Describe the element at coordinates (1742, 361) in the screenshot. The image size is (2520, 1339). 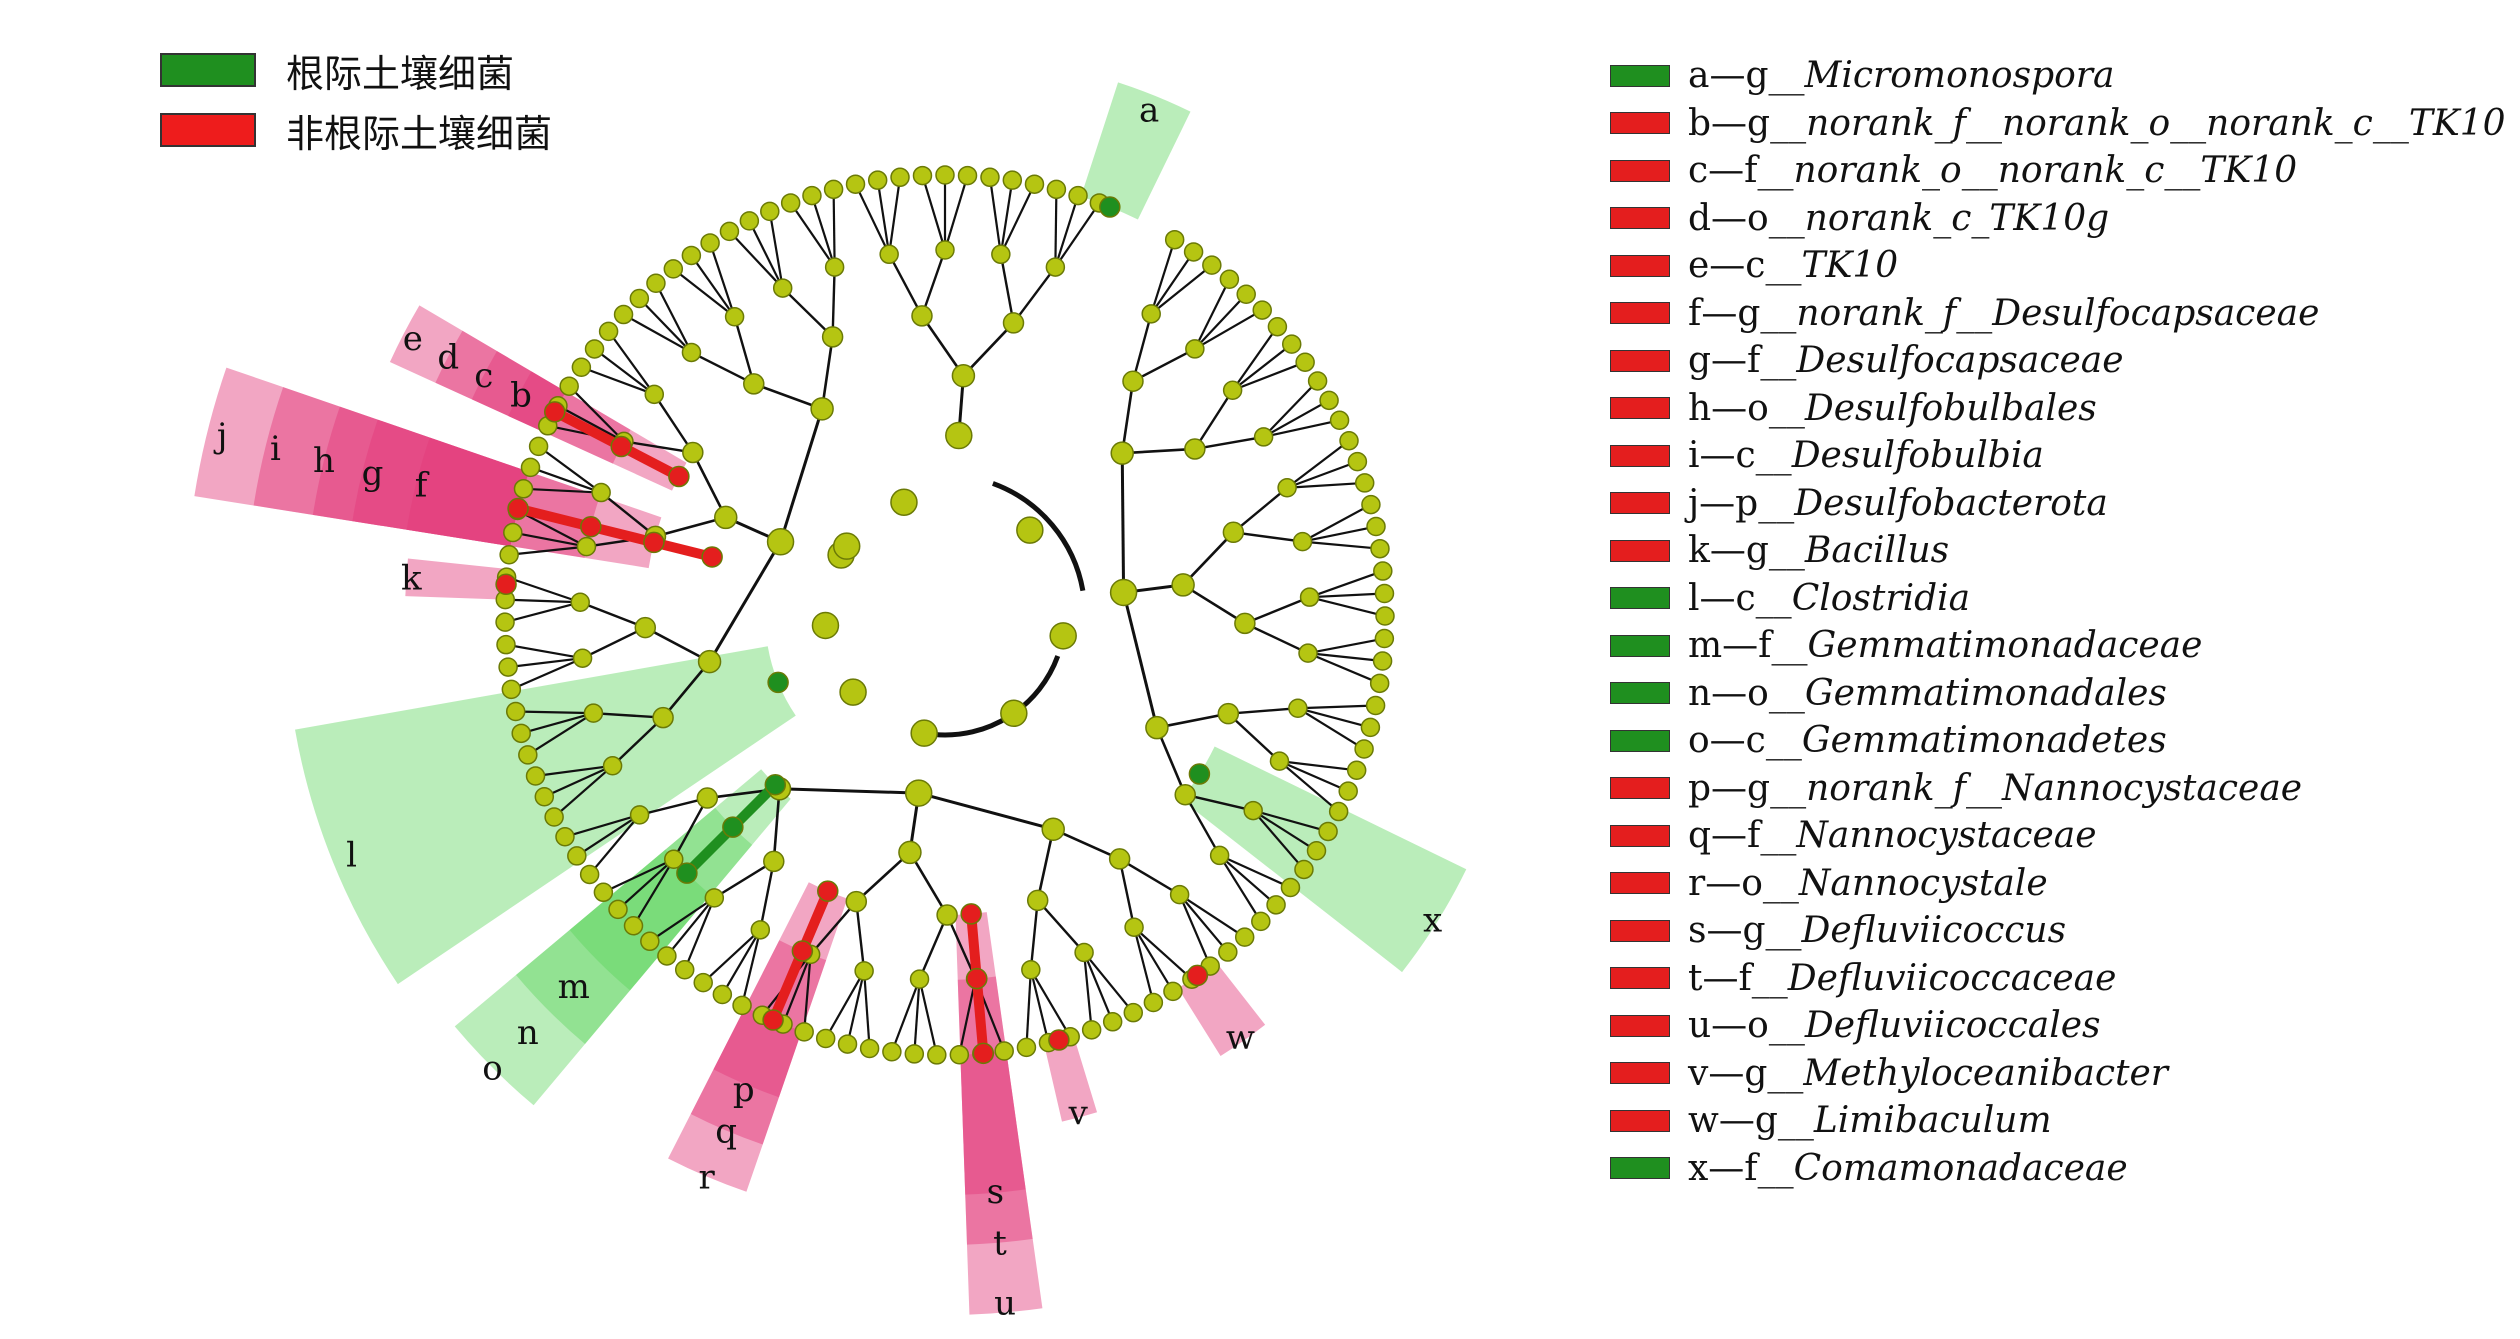
I see `taxon-rank-prefix: g—f__` at that location.